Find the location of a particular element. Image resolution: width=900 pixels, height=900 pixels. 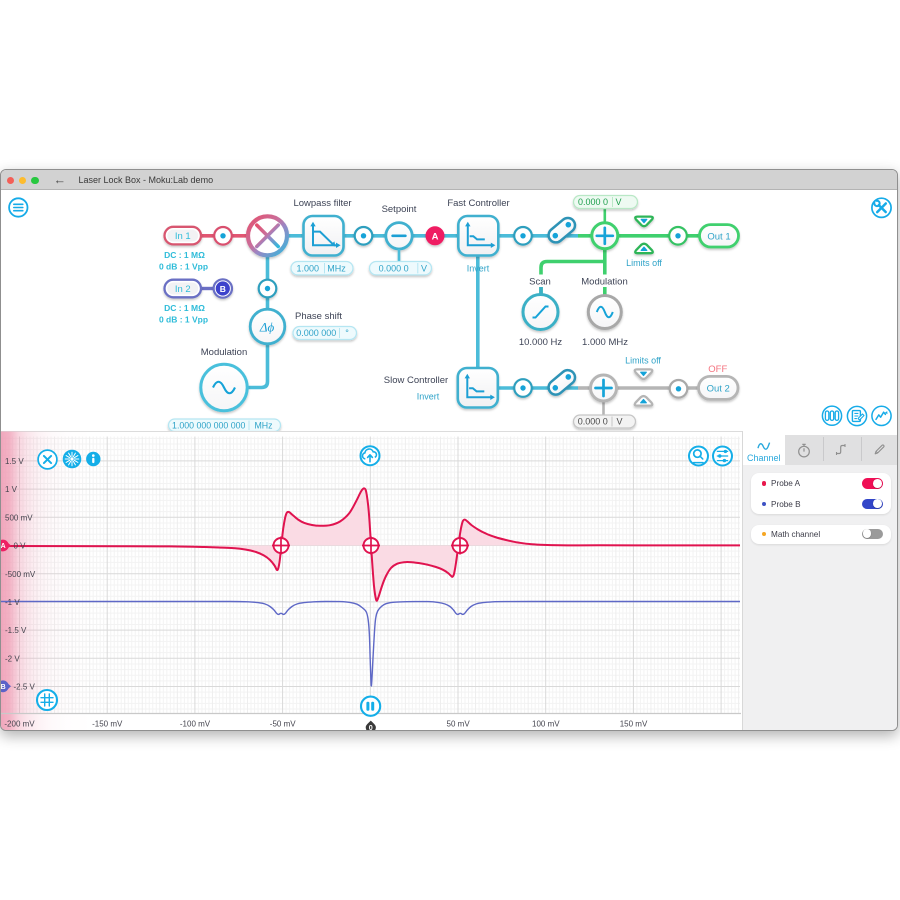

svg-text: 500 mV is located at coordinates (19, 517).